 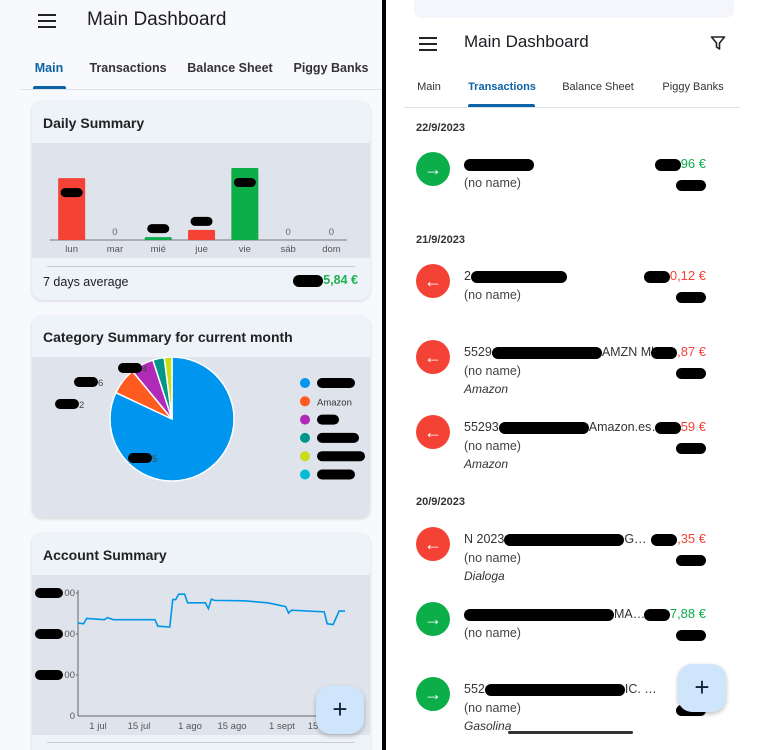 I want to click on transaction-title: 2, so click(x=515, y=276).